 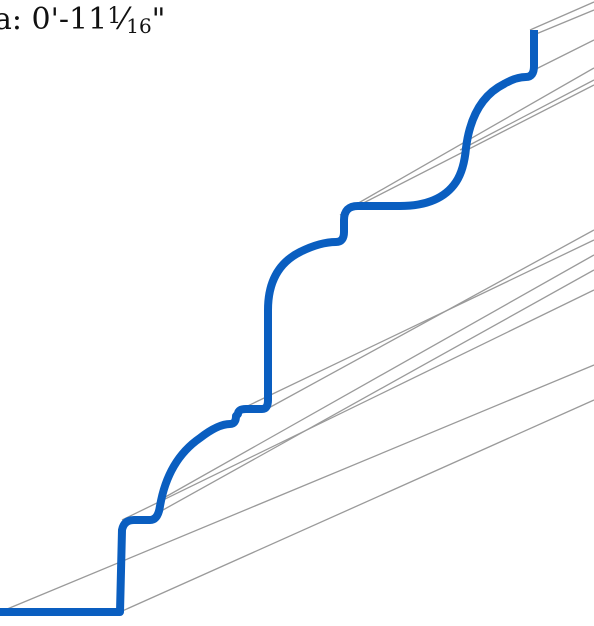 I want to click on dimension-denominator: 16, so click(x=139, y=26).